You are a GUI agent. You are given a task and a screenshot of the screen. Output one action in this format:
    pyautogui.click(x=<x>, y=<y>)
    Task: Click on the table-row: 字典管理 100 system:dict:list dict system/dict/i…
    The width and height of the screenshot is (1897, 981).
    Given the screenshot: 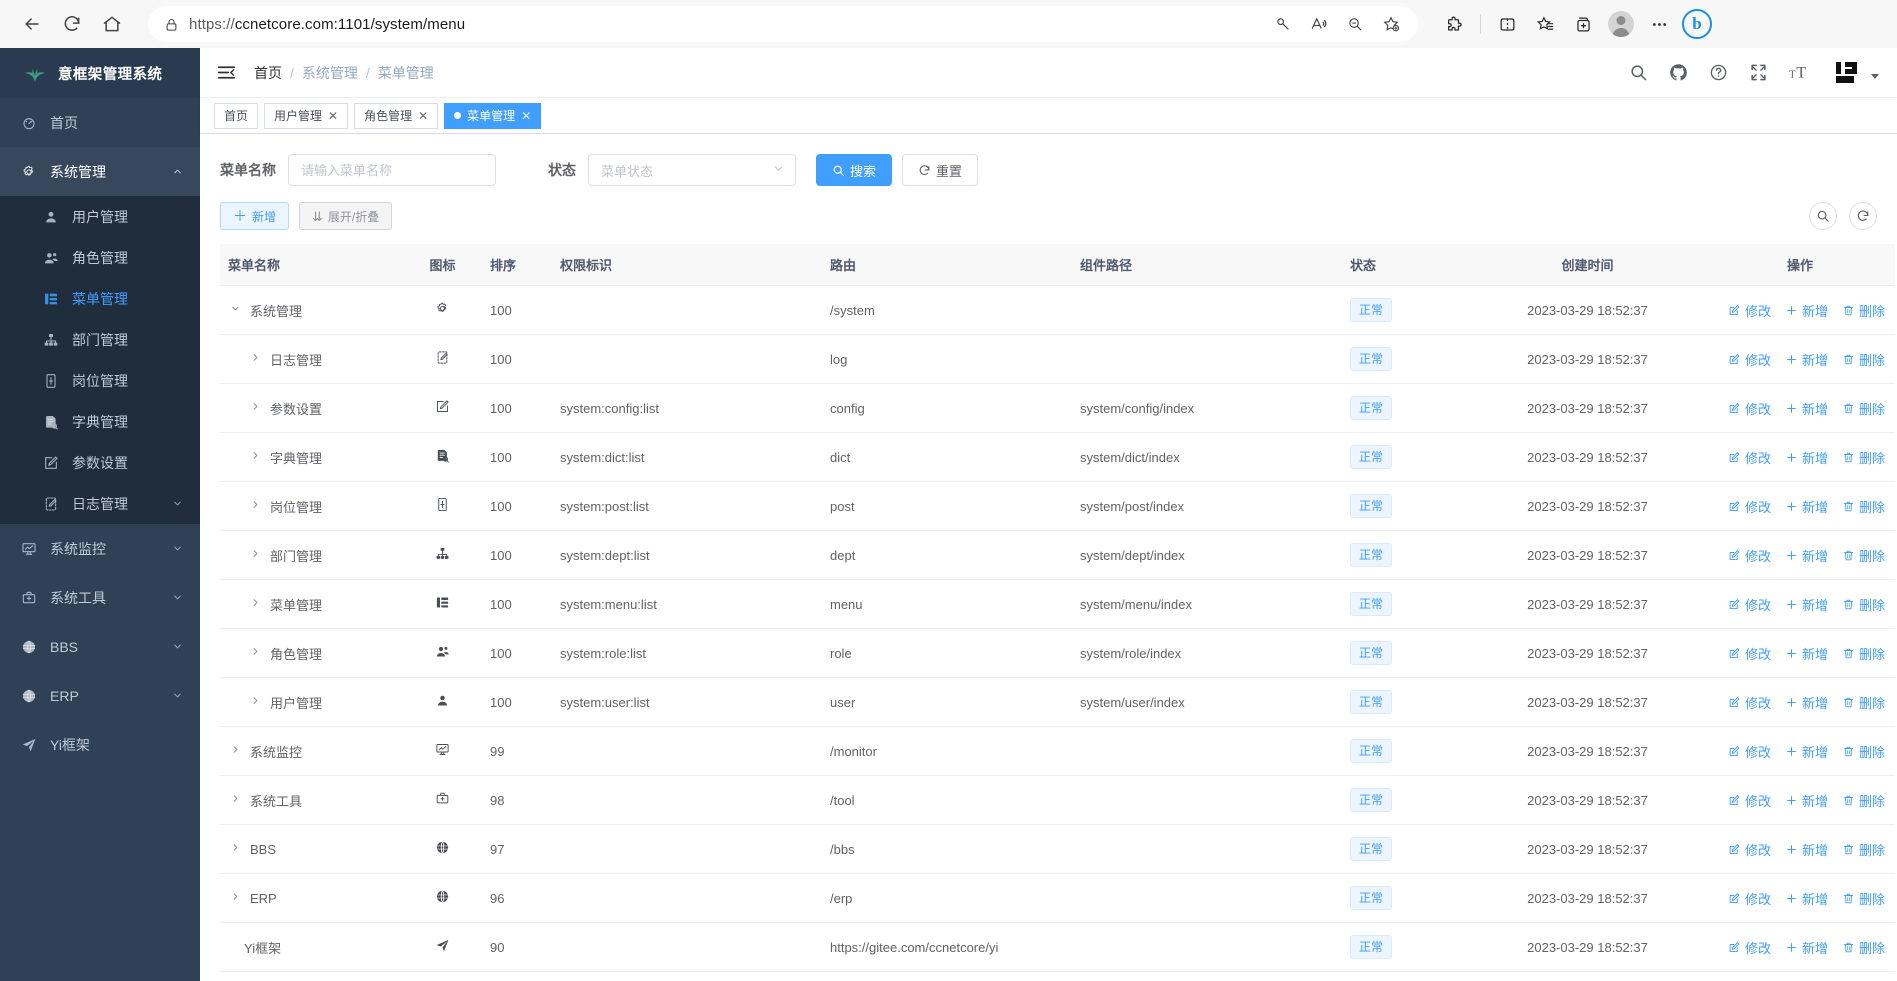 What is the action you would take?
    pyautogui.click(x=1057, y=457)
    